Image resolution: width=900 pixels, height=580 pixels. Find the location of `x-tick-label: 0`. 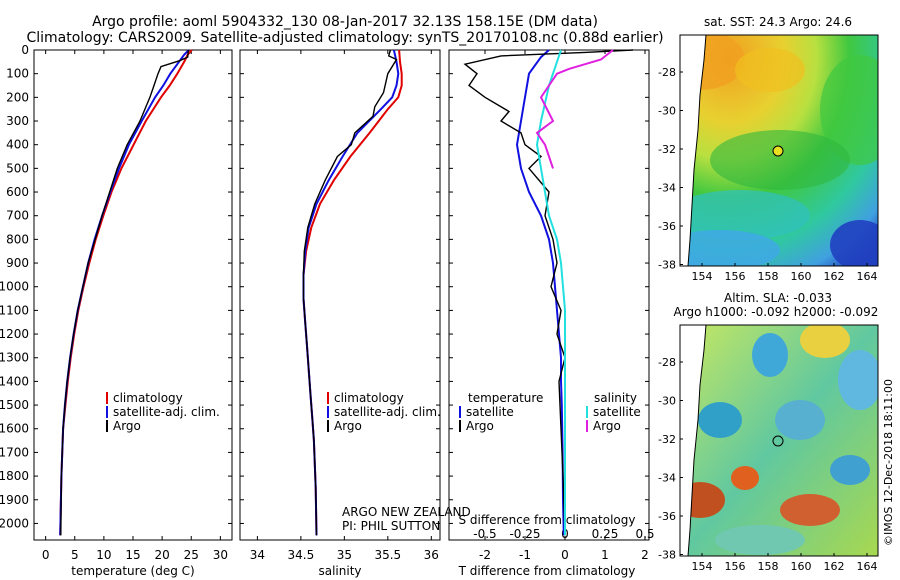

x-tick-label: 0 is located at coordinates (46, 555).